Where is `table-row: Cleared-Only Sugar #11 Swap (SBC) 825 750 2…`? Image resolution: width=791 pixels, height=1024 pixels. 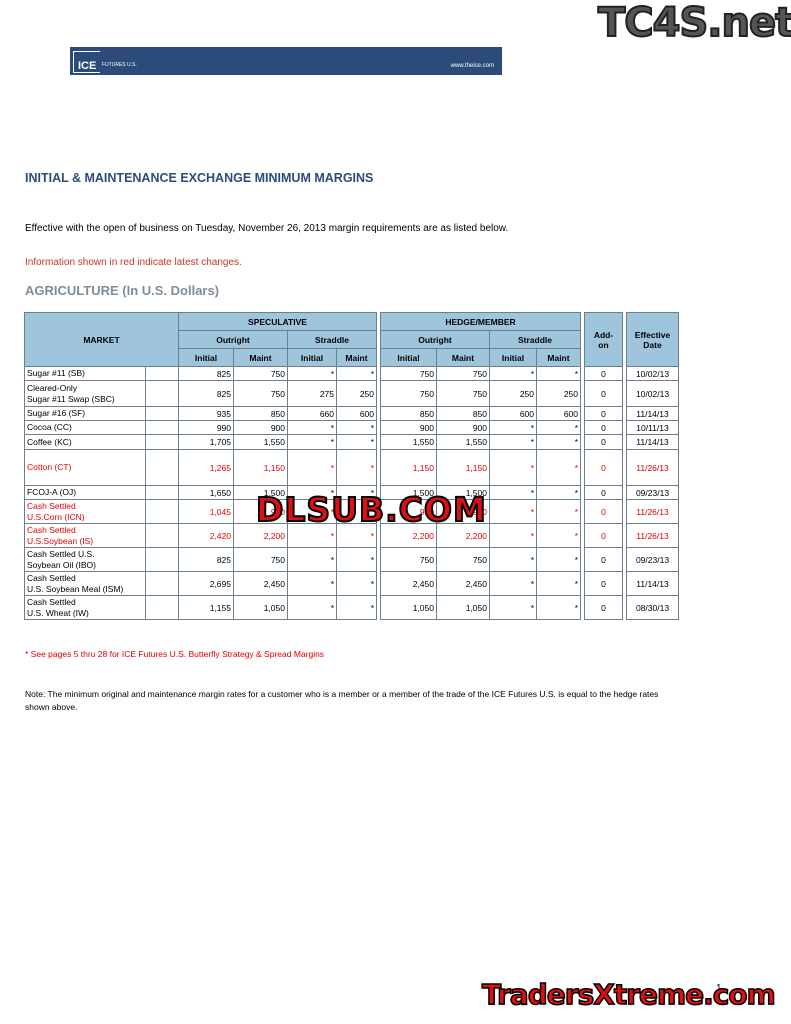
table-row: Cleared-Only Sugar #11 Swap (SBC) 825 750 2… is located at coordinates (351, 393).